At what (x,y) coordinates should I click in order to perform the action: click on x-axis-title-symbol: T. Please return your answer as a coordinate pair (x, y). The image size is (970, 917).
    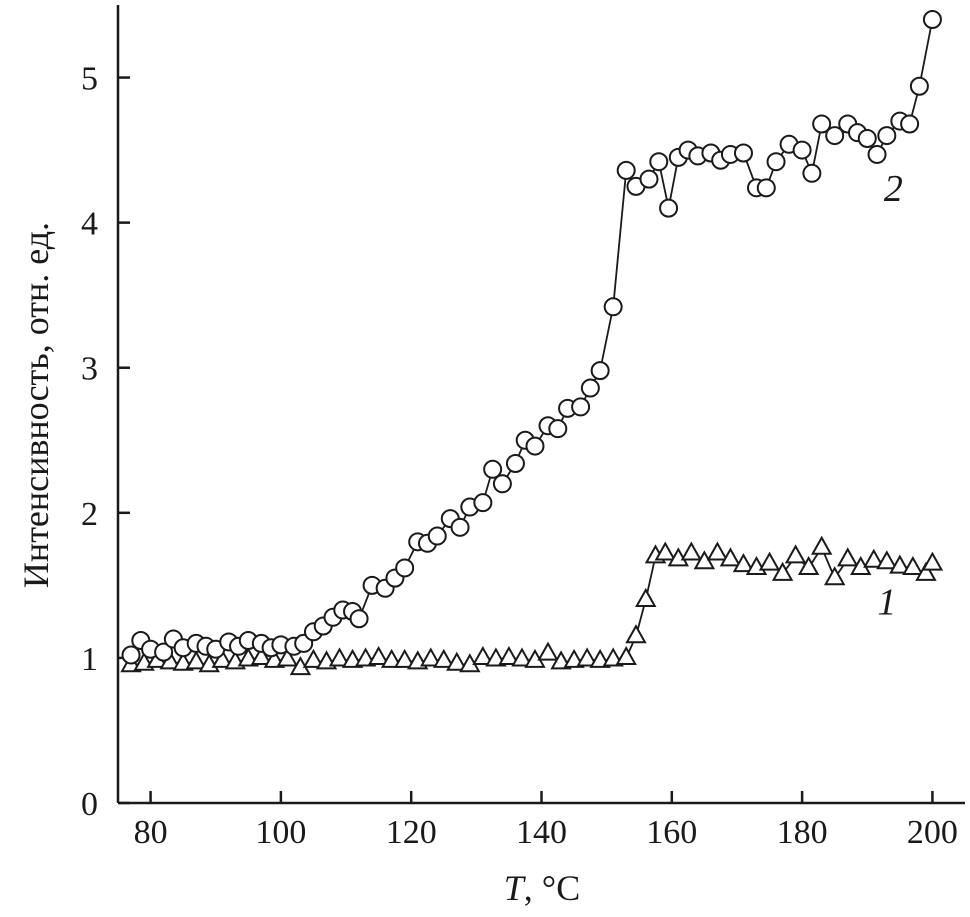
    Looking at the image, I should click on (515, 888).